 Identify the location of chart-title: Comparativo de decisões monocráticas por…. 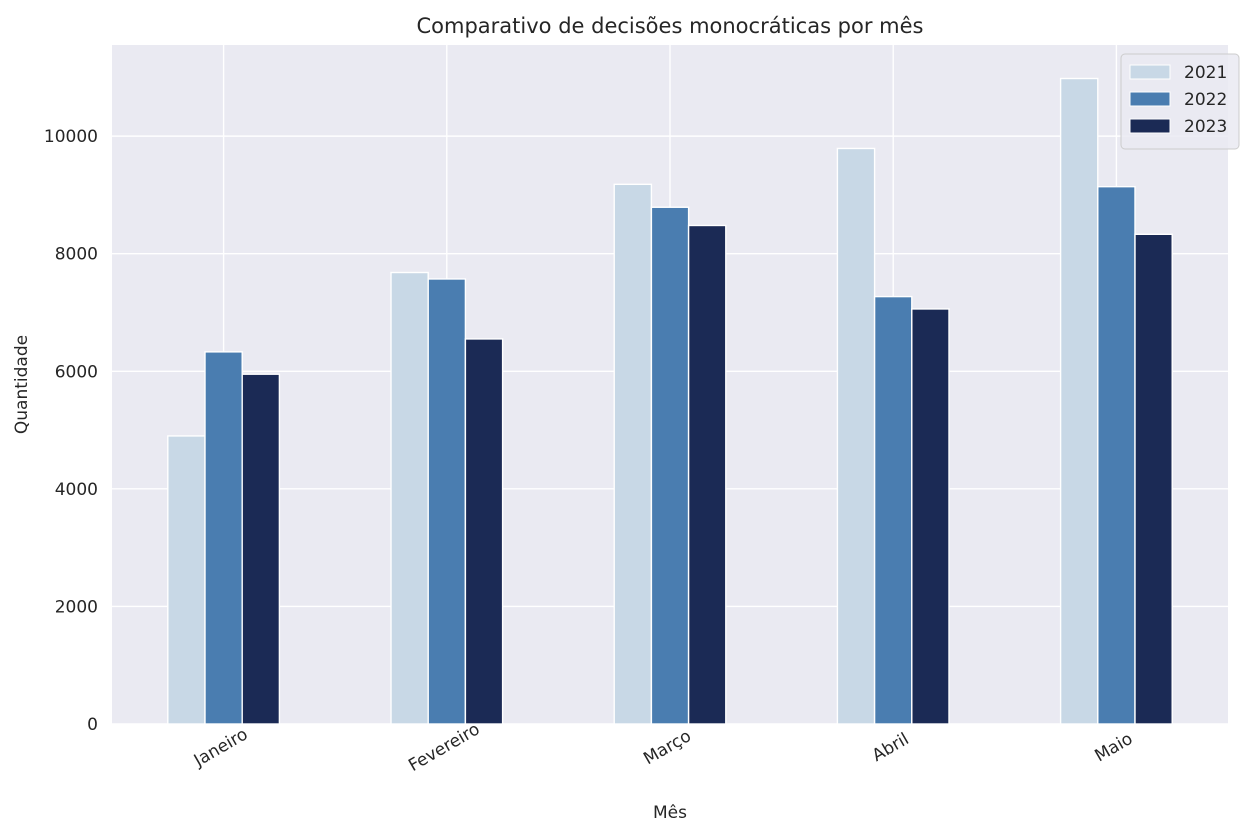
(670, 26).